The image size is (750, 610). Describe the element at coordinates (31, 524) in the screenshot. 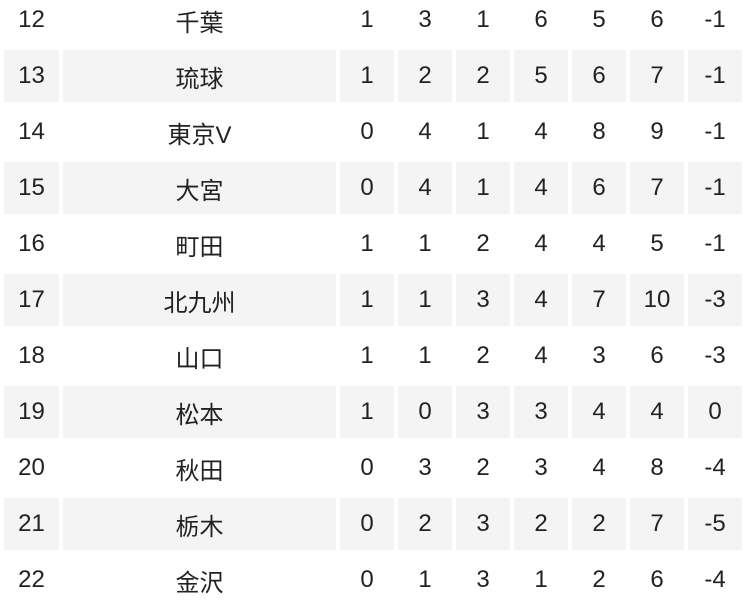

I see `rank-cell: 21` at that location.